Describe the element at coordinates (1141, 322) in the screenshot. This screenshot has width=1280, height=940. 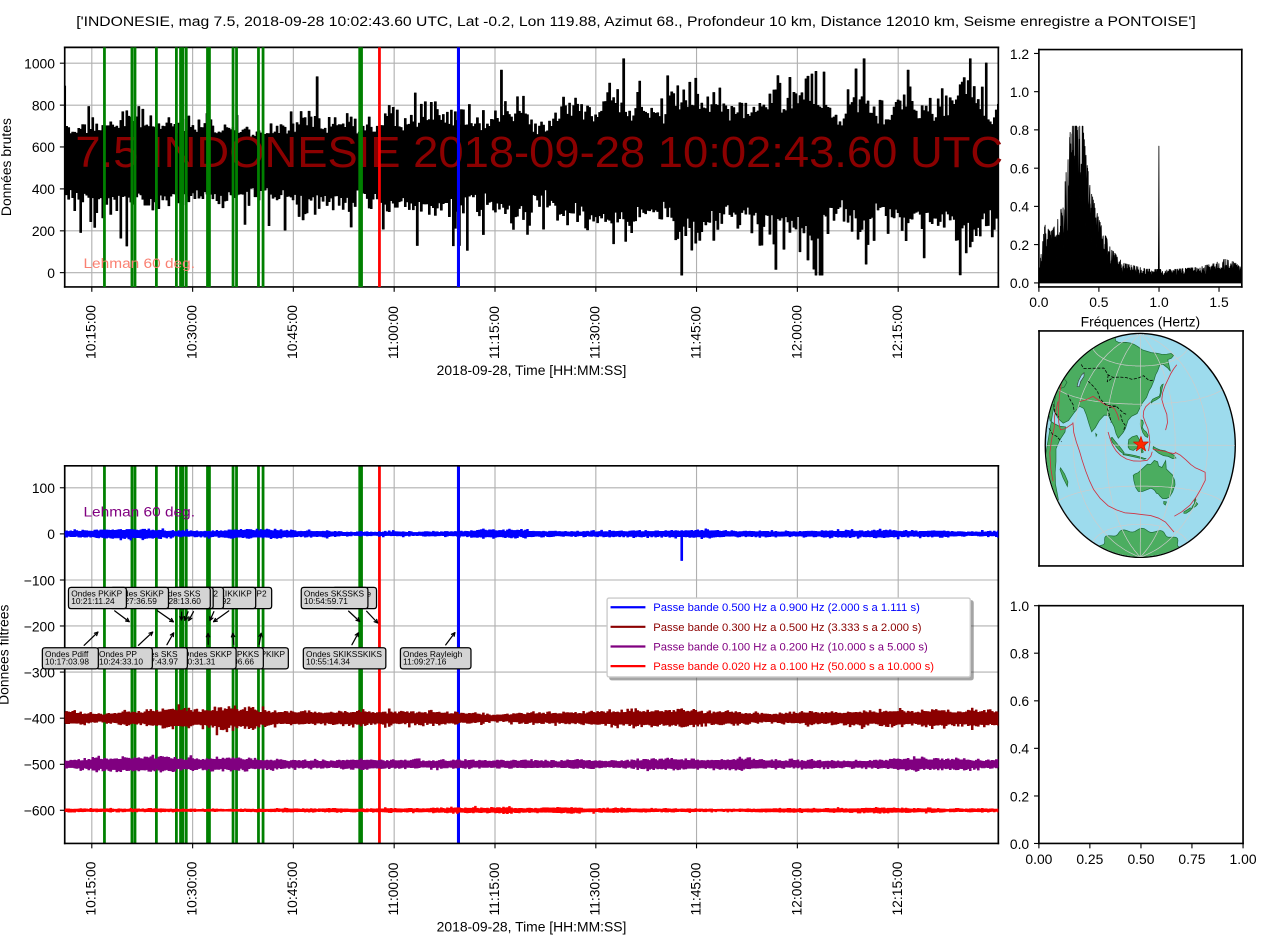
I see `svg-text: Fréquences (Hertz)` at that location.